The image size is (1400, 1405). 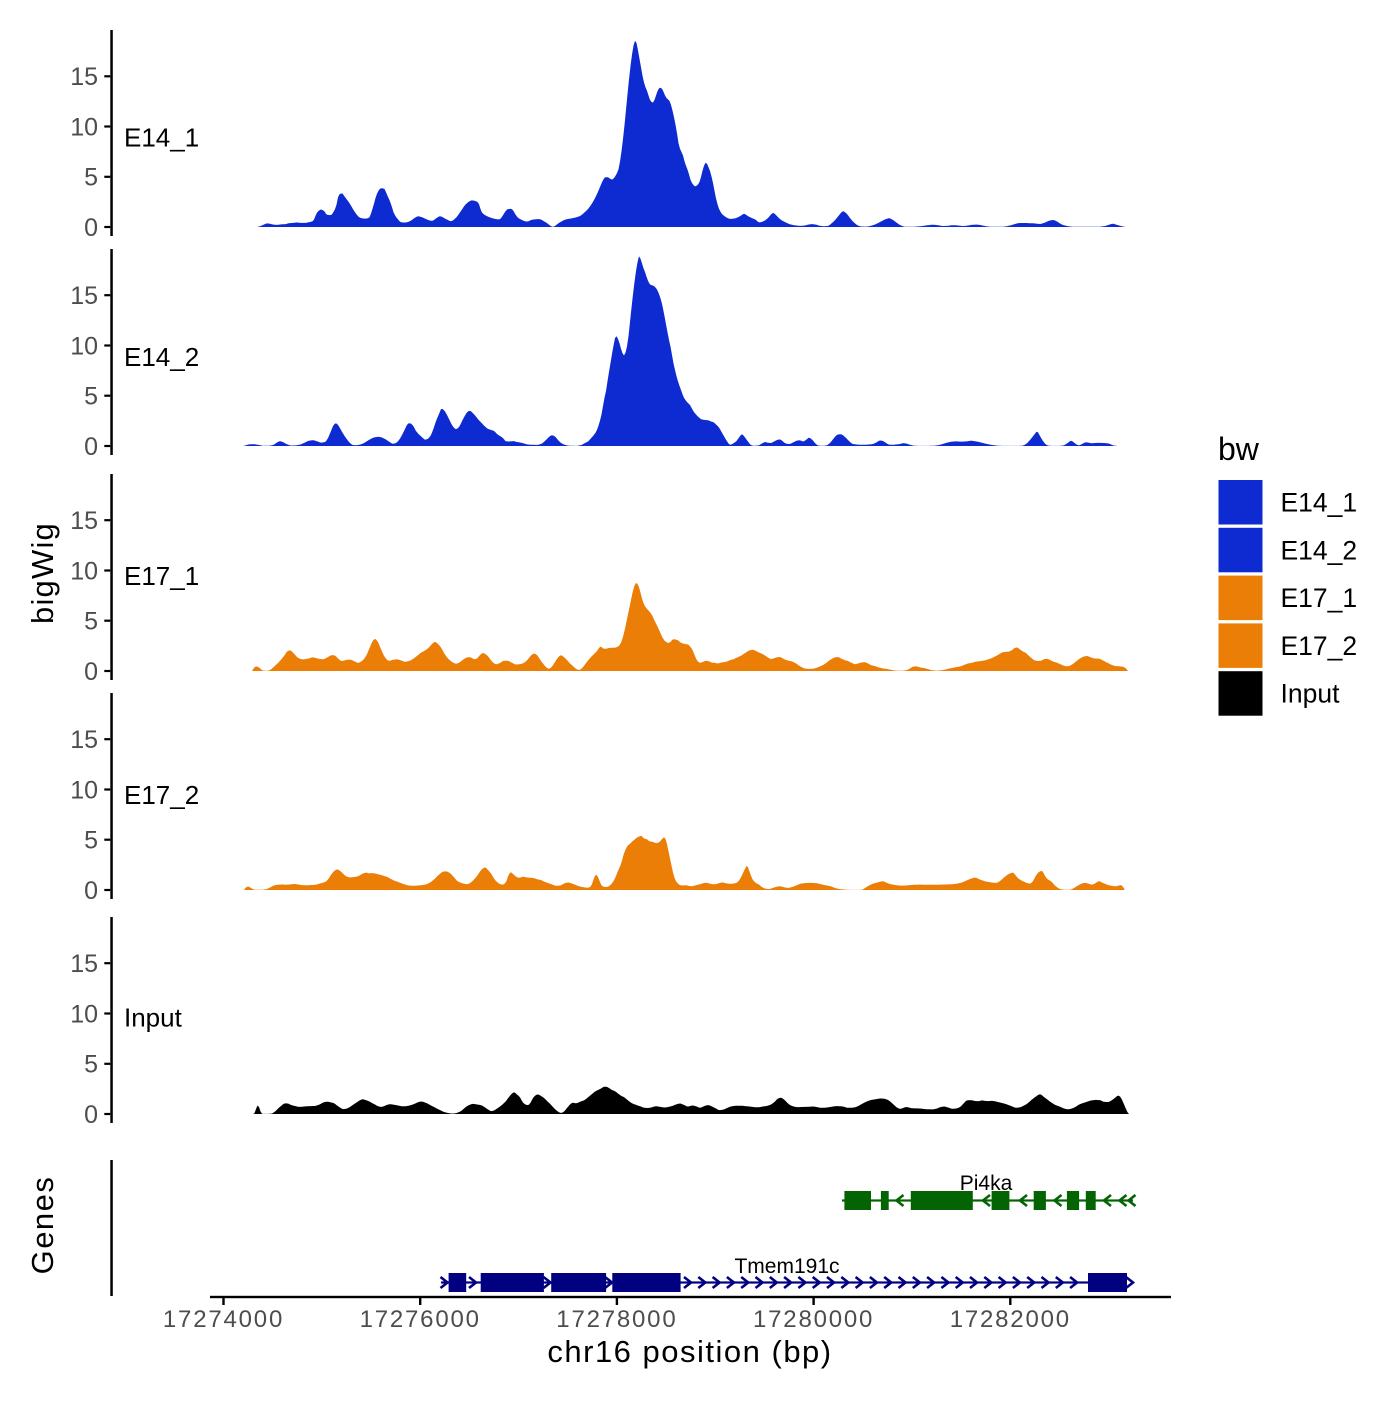 What do you see at coordinates (986, 1183) in the screenshot?
I see `svg-text: Pi4ka` at bounding box center [986, 1183].